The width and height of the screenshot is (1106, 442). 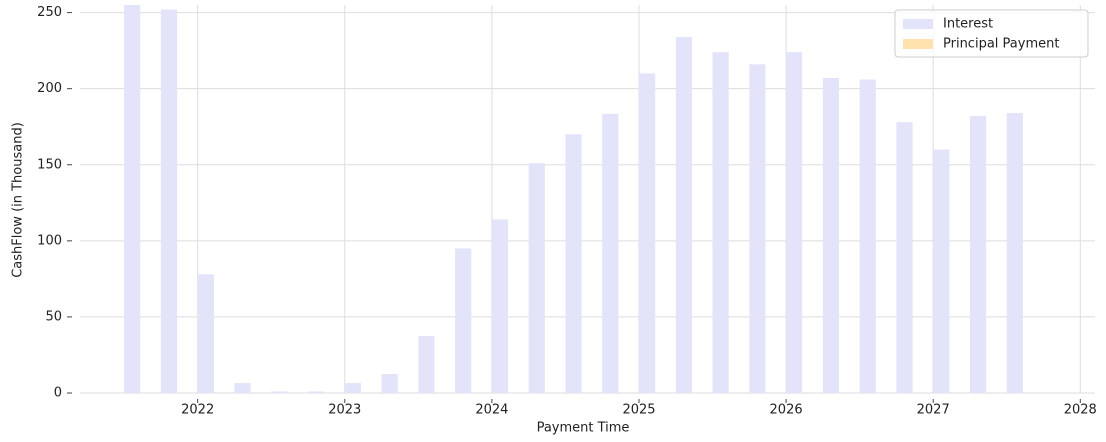 I want to click on legend-label: Principal Payment, so click(x=1001, y=44).